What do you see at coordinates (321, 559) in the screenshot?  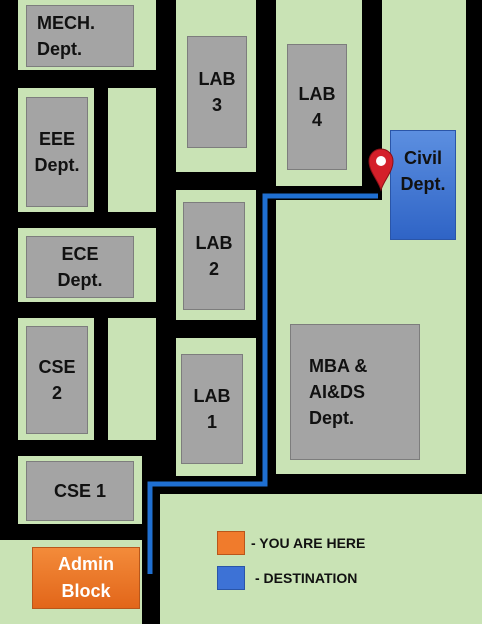 I see `plot-legend` at bounding box center [321, 559].